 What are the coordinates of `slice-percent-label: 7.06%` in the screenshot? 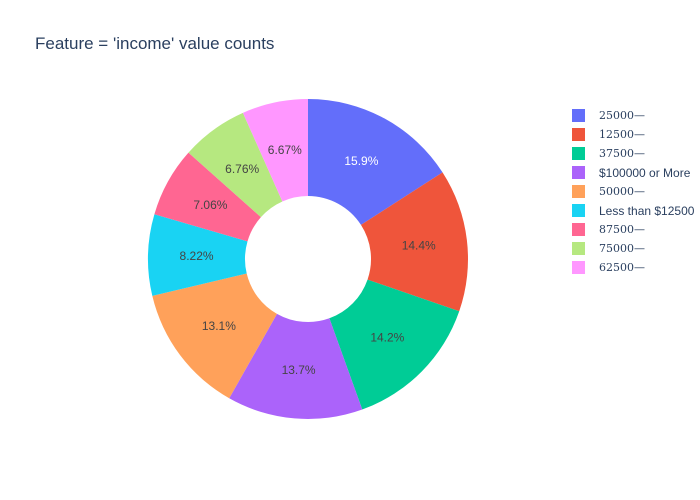 It's located at (210, 205).